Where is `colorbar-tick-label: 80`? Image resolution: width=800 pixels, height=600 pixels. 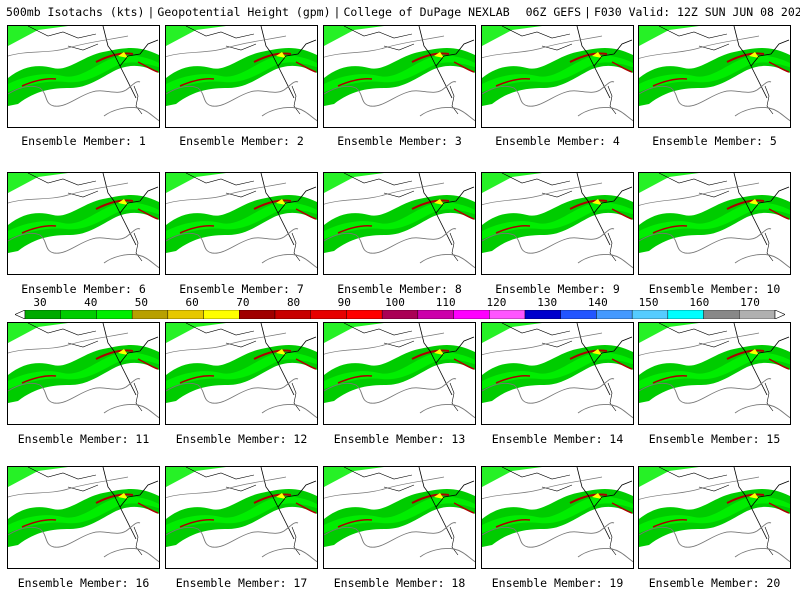
colorbar-tick-label: 80 is located at coordinates (293, 302).